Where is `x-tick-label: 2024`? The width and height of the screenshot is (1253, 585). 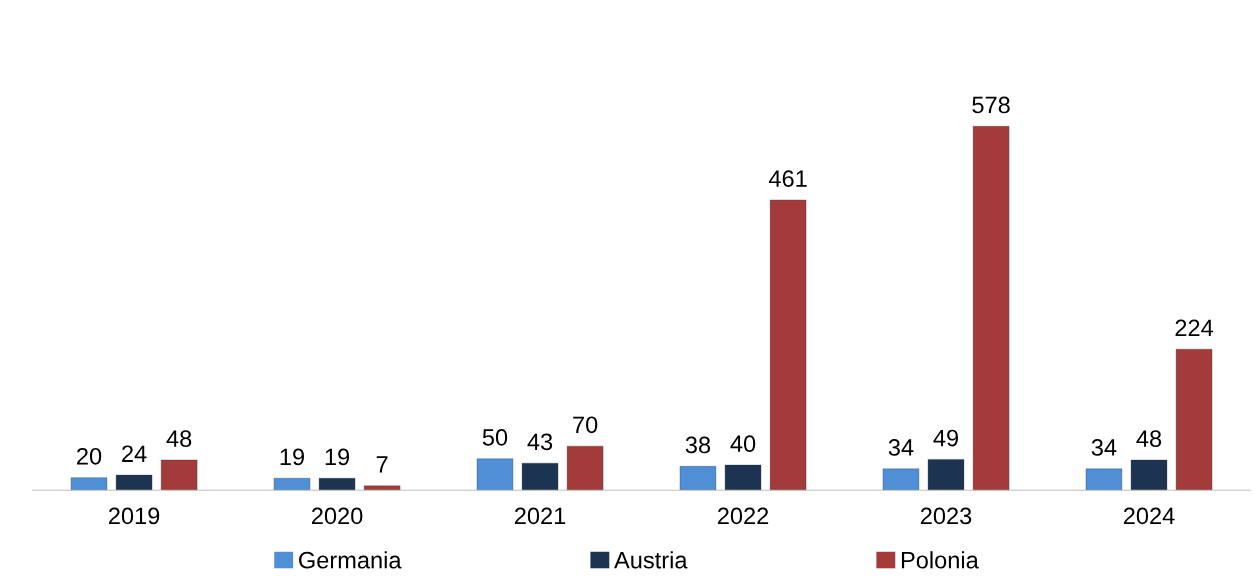 x-tick-label: 2024 is located at coordinates (1149, 516).